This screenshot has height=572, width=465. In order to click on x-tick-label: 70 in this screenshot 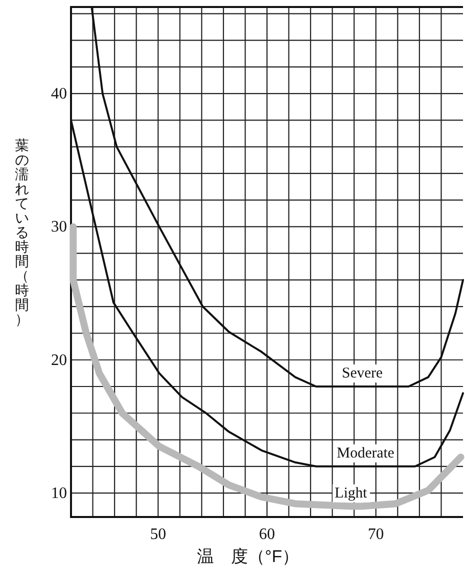, I will do `click(376, 534)`.